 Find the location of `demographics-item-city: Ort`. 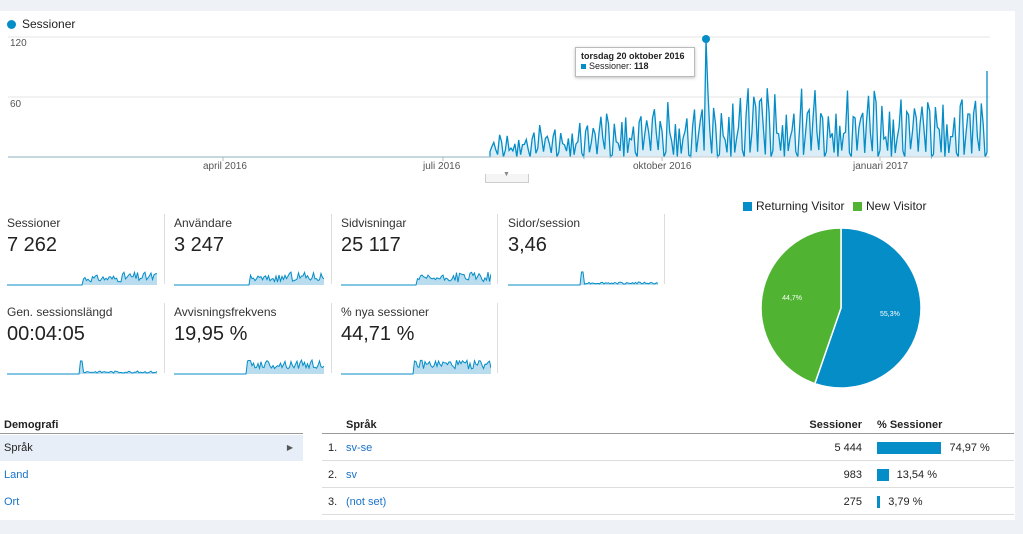

demographics-item-city: Ort is located at coordinates (151, 502).